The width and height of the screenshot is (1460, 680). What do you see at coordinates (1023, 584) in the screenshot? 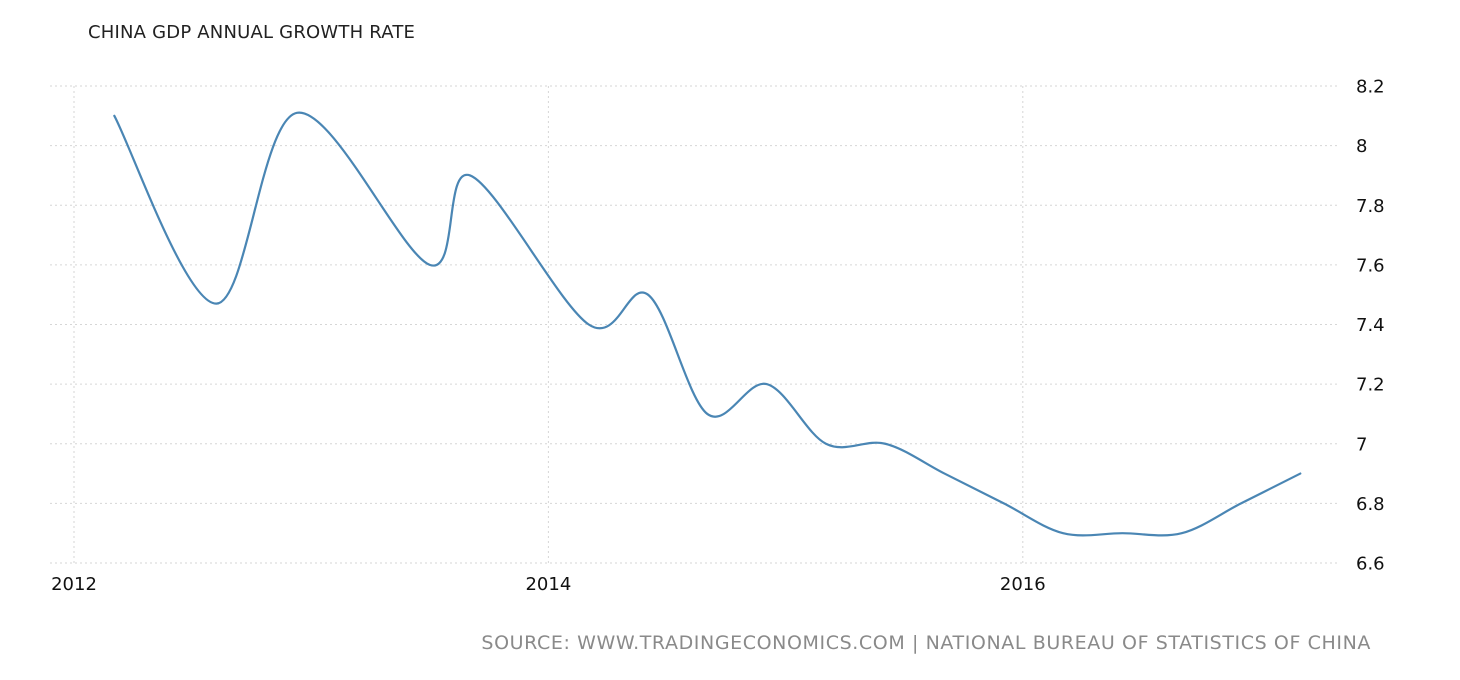
I see `x-tick-label: 2016` at bounding box center [1023, 584].